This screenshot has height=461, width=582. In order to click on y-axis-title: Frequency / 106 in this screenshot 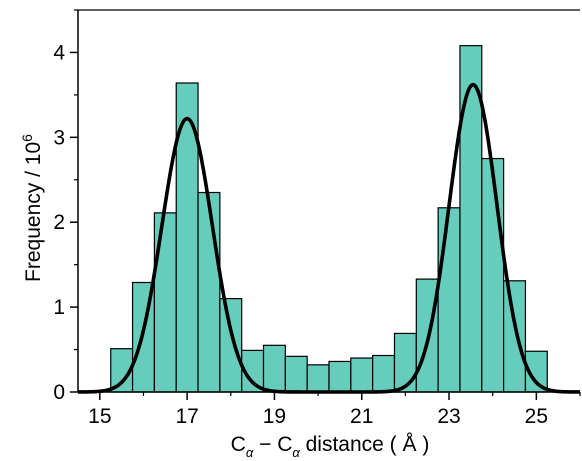, I will do `click(32, 208)`.